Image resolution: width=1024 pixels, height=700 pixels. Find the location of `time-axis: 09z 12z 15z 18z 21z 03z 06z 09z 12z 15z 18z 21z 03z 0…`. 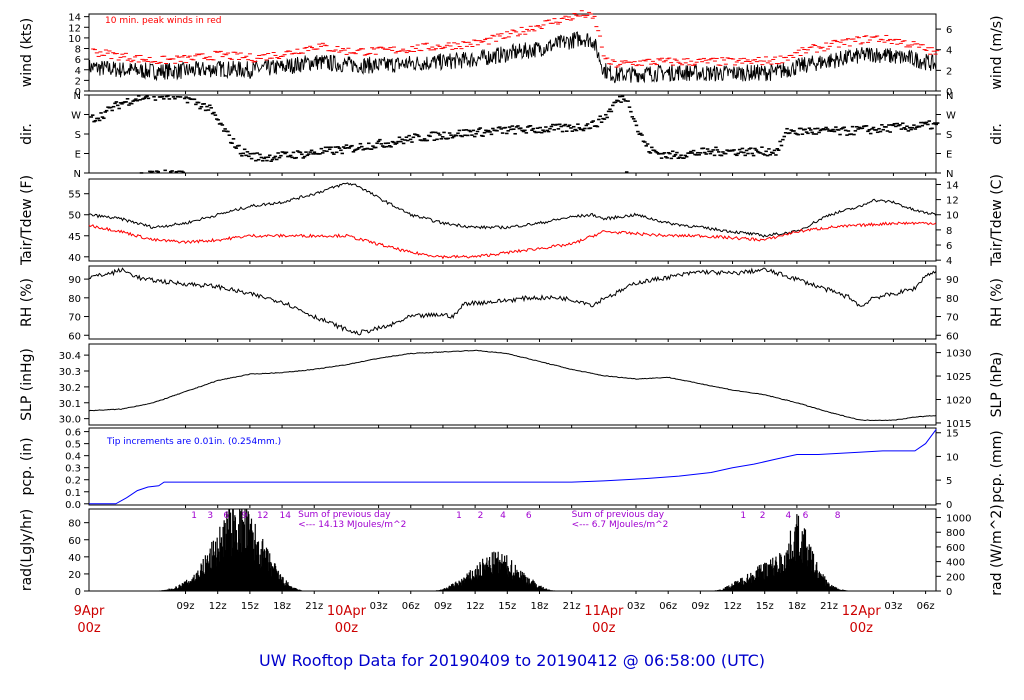

time-axis: 09z 12z 15z 18z 21z 03z 06z 09z 12z 15z 18z 21z 03z 0… is located at coordinates (504, 618).